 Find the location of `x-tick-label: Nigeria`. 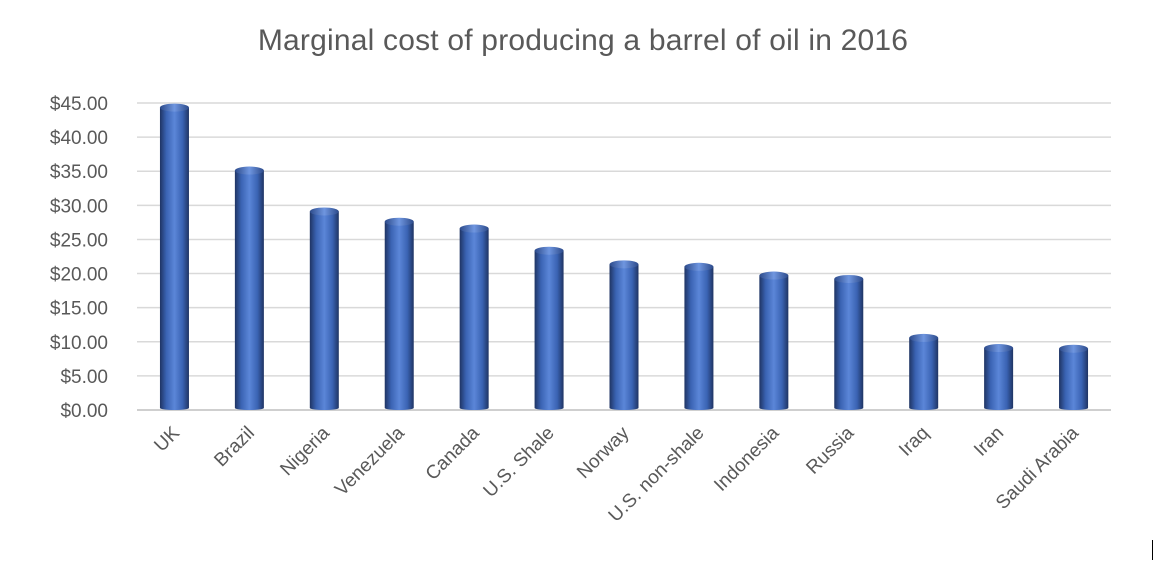

x-tick-label: Nigeria is located at coordinates (305, 451).